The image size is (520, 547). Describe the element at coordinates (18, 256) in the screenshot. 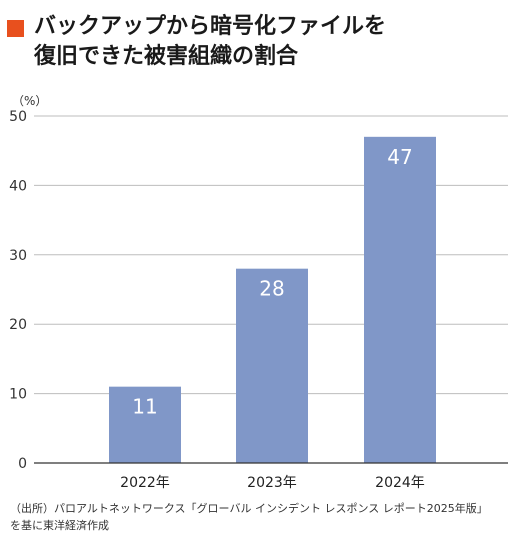

I see `y-tick-label-30: 30` at that location.